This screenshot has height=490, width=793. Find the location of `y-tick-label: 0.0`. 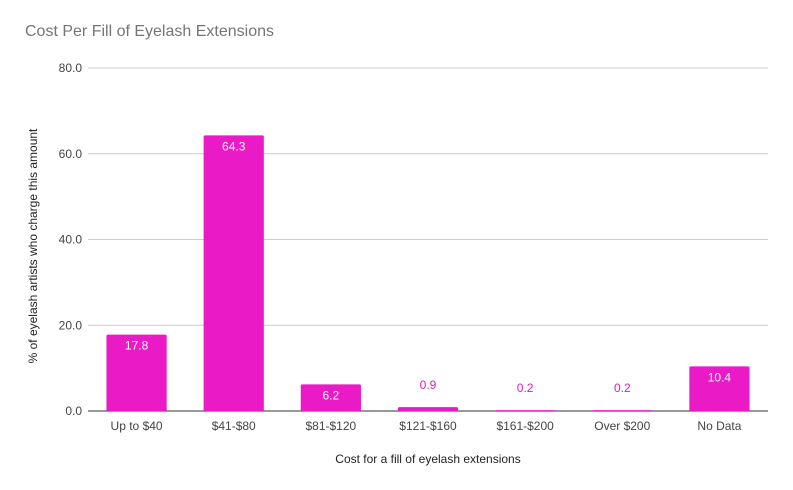

y-tick-label: 0.0 is located at coordinates (73, 411).